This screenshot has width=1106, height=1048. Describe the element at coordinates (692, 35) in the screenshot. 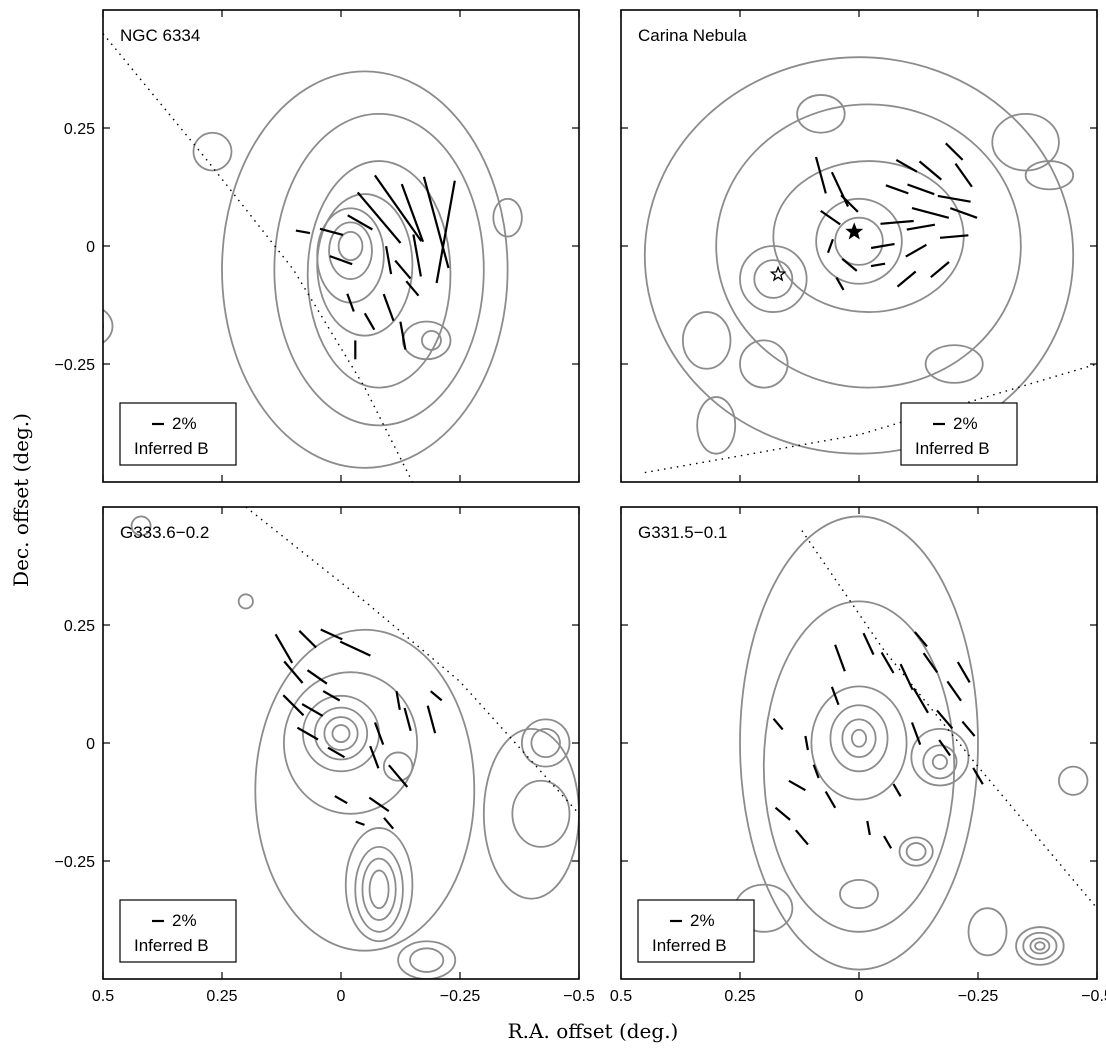

I see `panel-title: Carina Nebula` at that location.